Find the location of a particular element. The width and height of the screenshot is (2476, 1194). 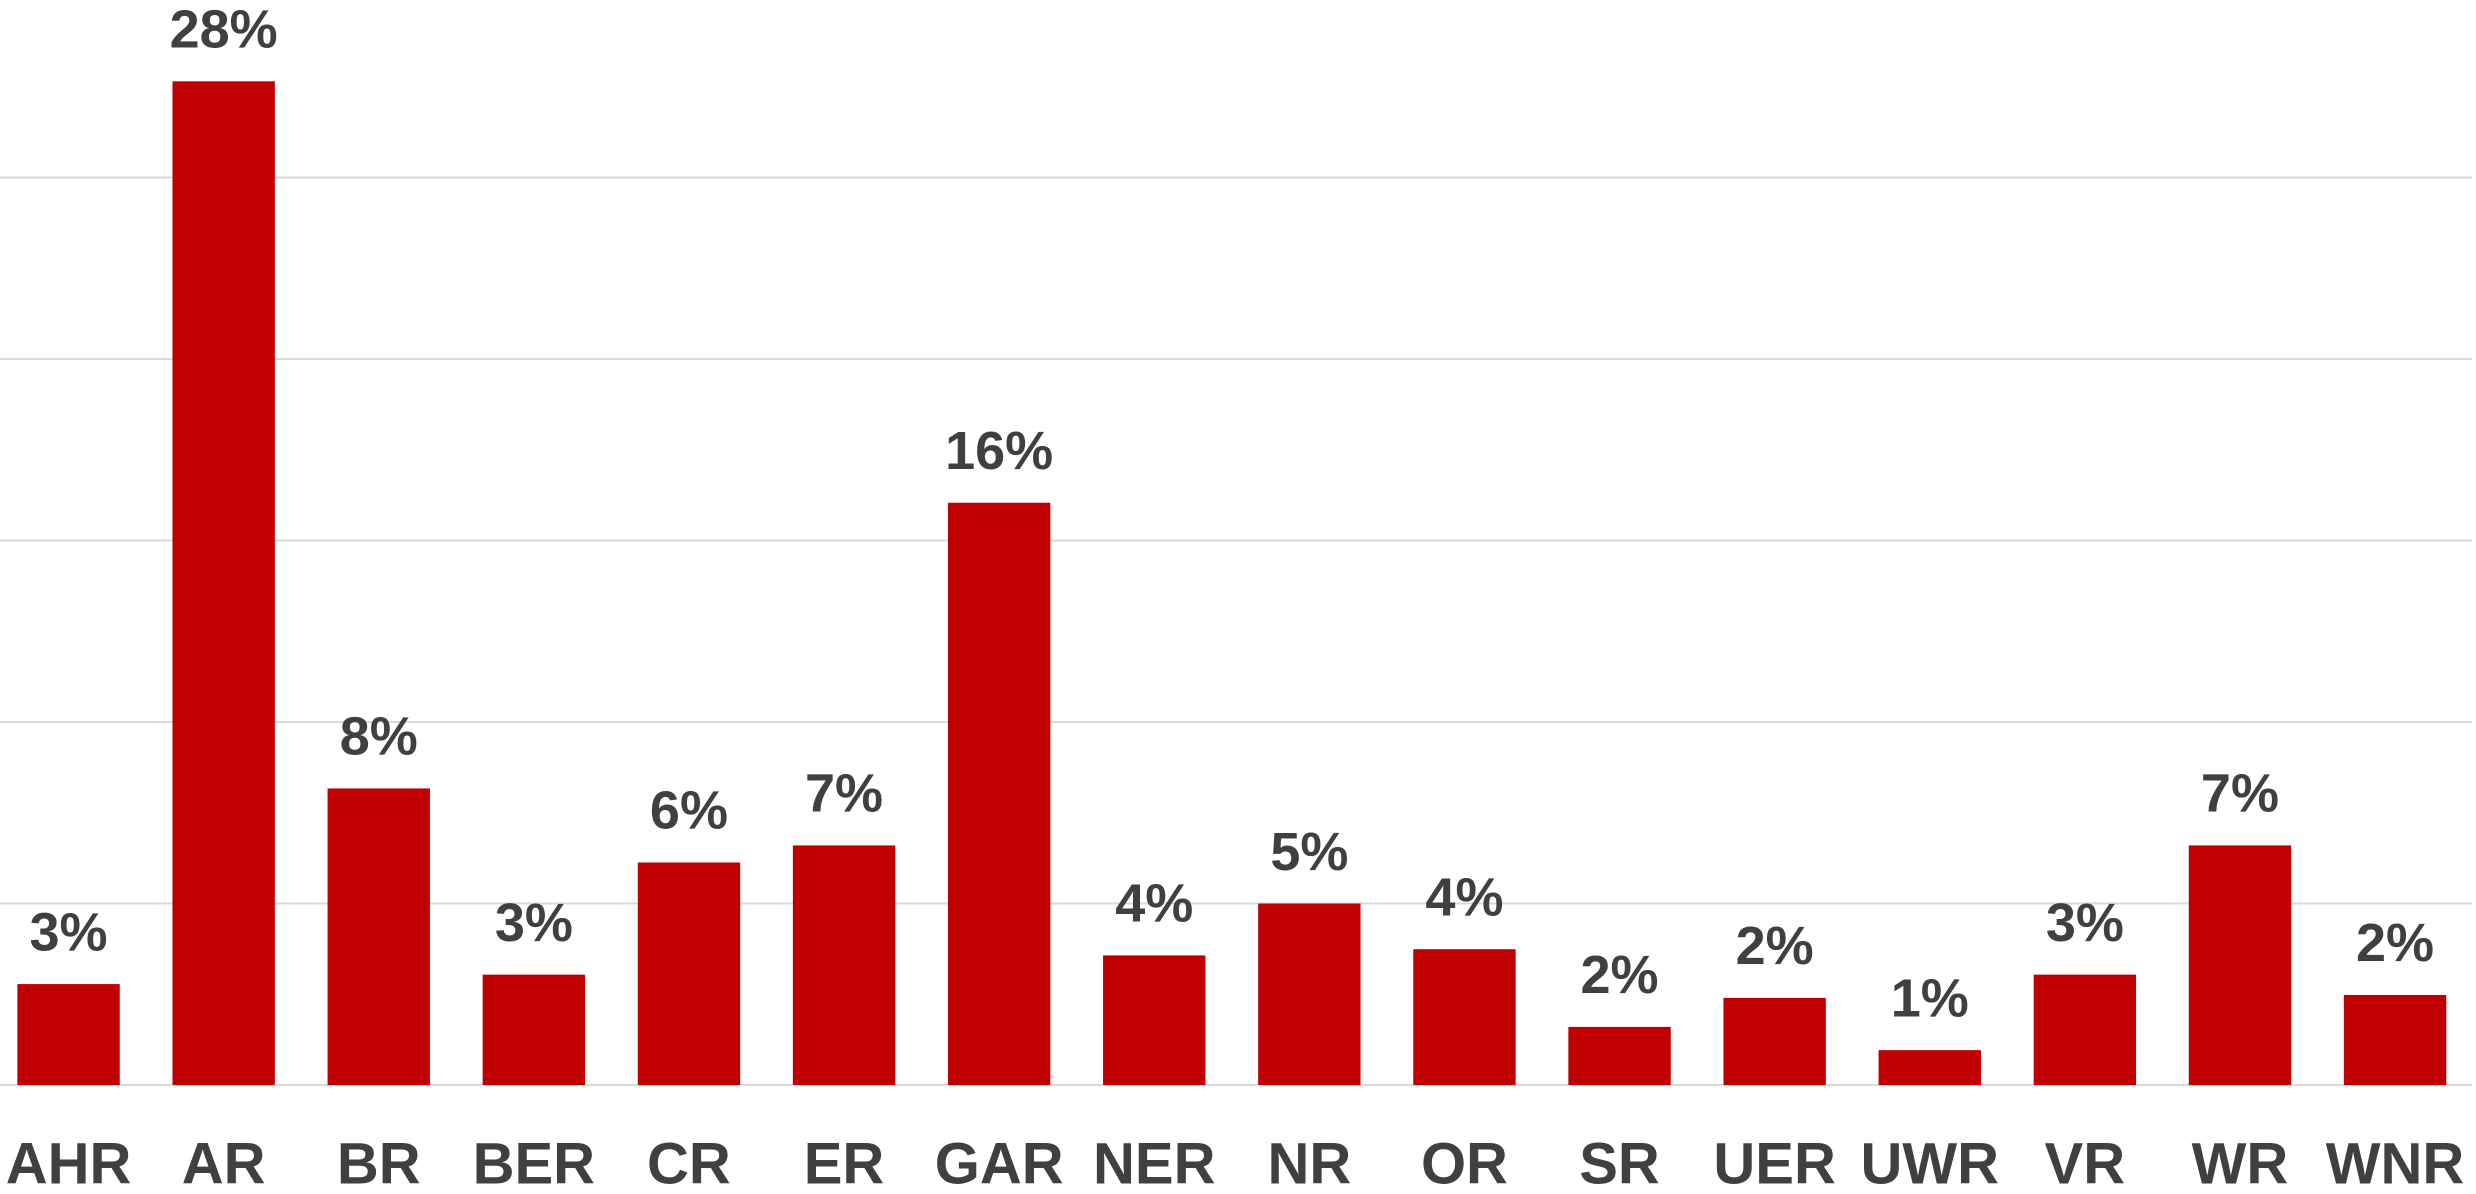

x-tick-label: WR is located at coordinates (2240, 1162).